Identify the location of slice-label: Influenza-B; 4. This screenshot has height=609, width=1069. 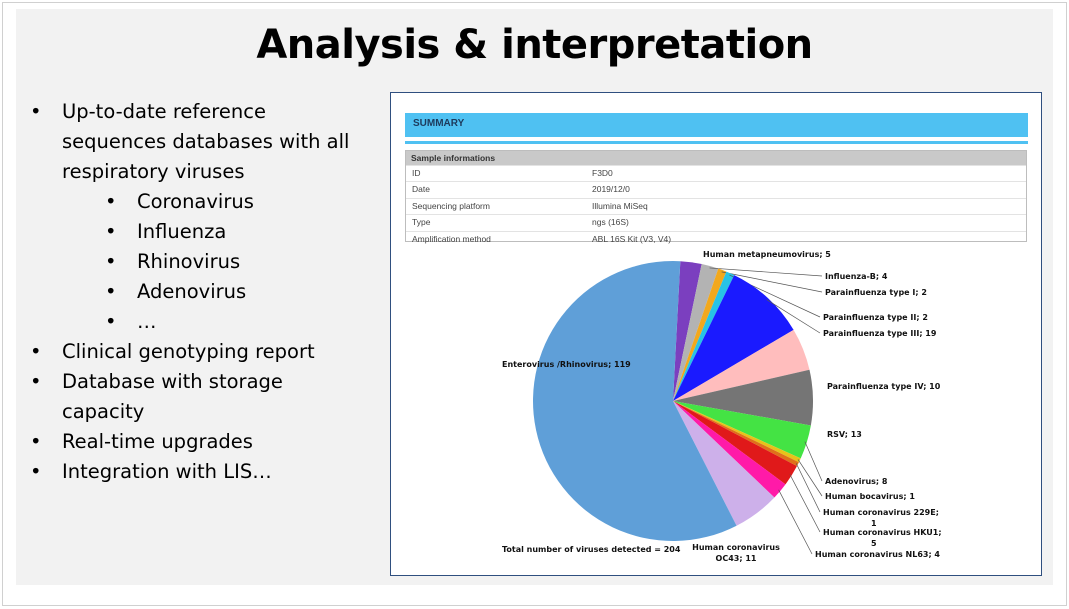
(856, 276).